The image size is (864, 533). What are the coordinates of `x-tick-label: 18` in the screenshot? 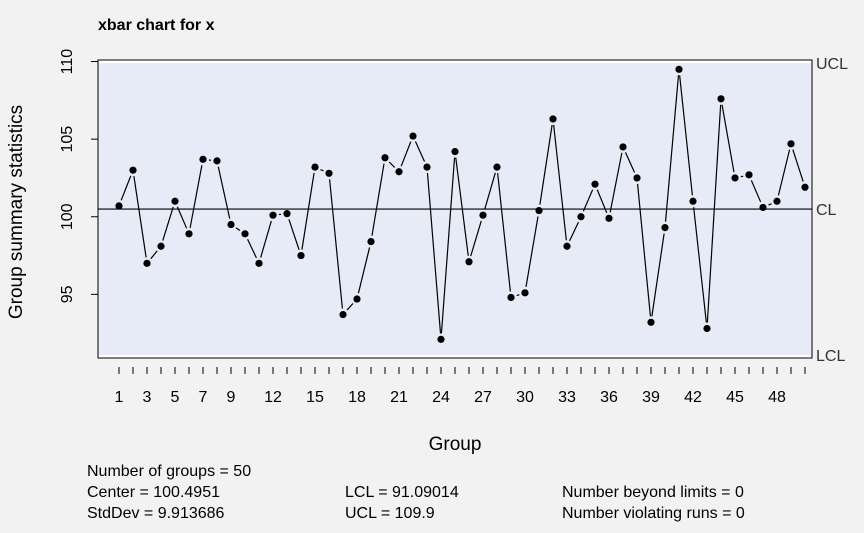 It's located at (357, 397).